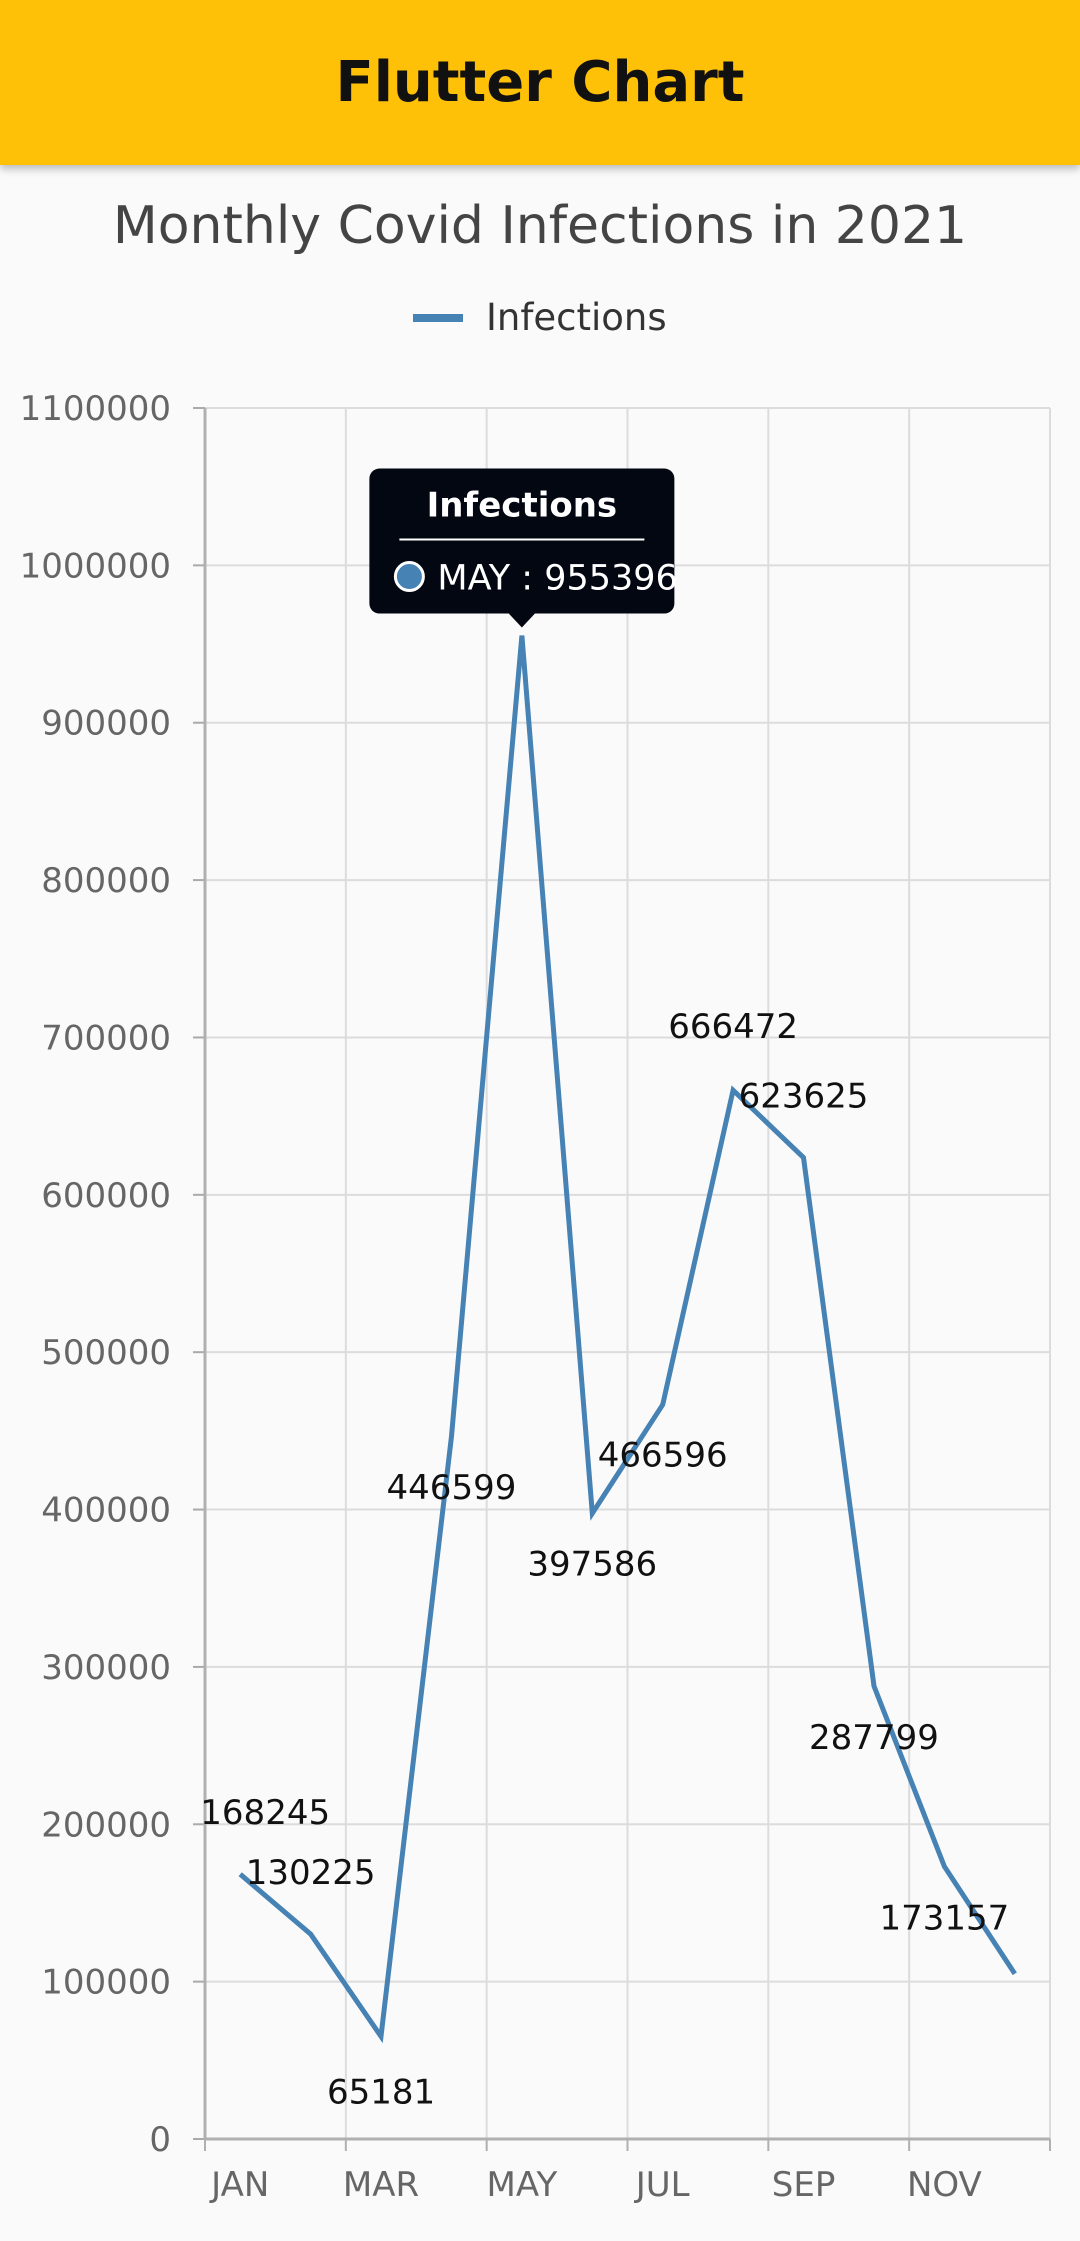 The width and height of the screenshot is (1080, 2241). I want to click on y-tick-label: 800000, so click(106, 881).